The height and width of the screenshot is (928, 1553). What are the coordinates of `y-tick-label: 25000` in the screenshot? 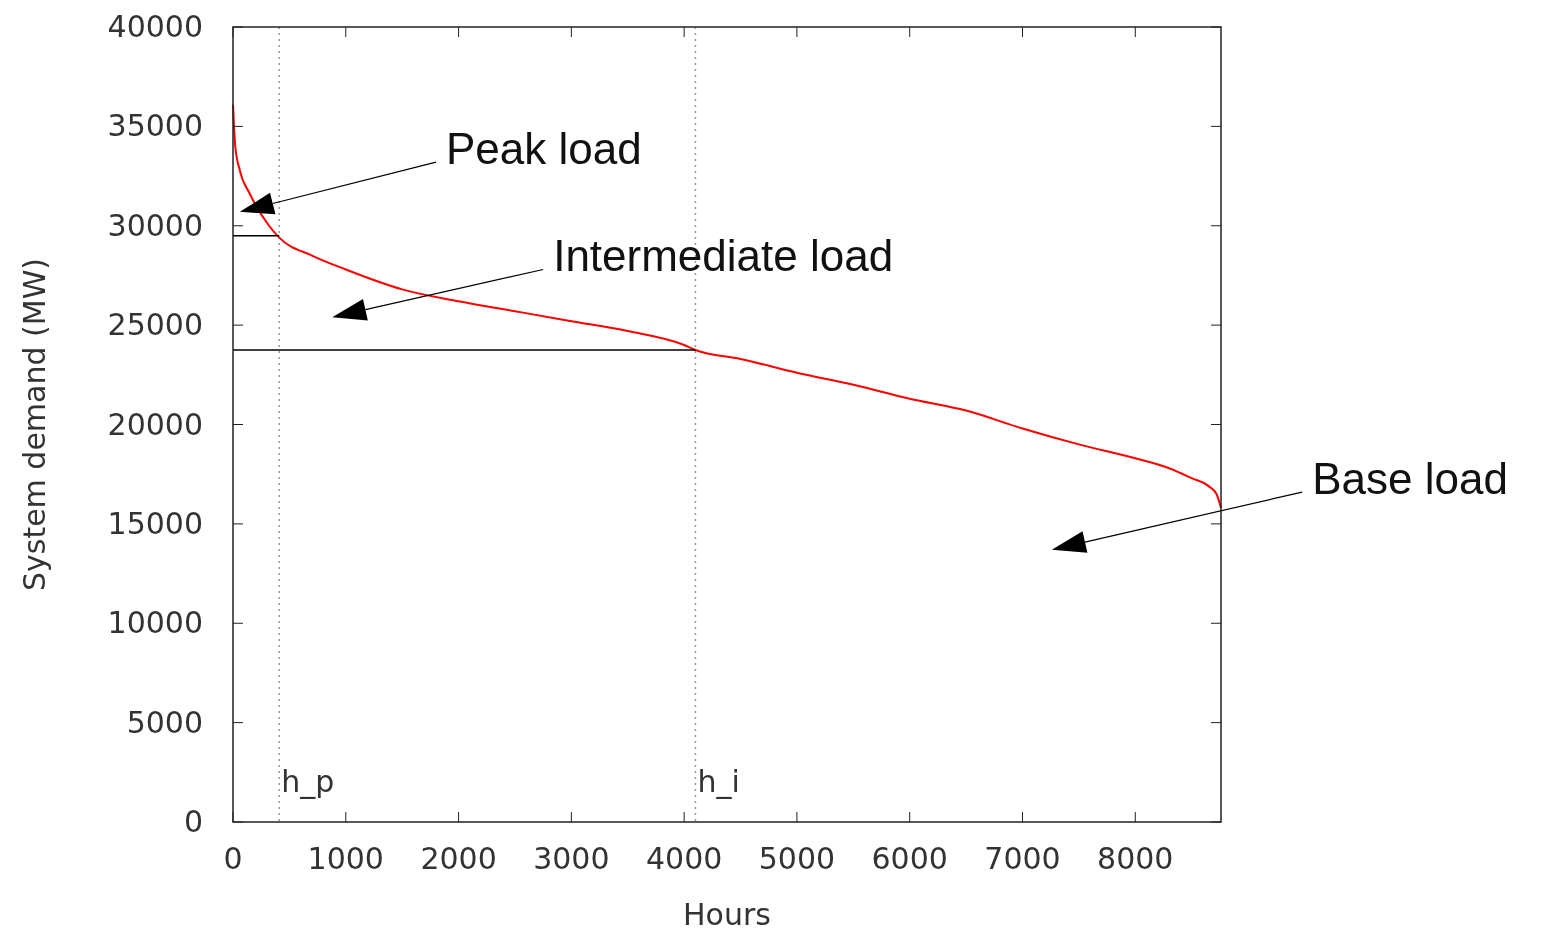 It's located at (155, 325).